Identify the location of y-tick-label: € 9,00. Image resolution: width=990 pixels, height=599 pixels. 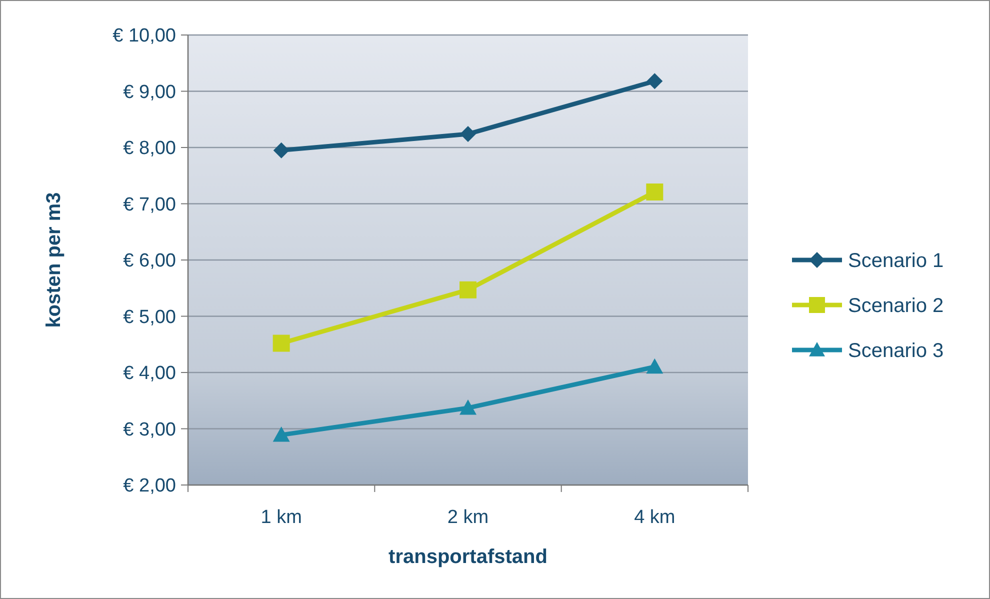
(149, 92).